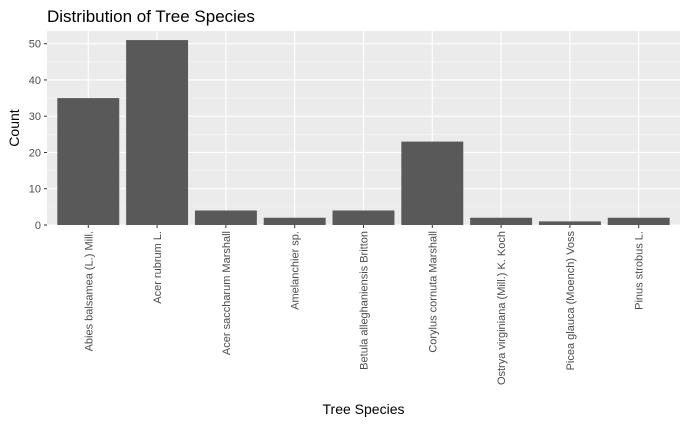 This screenshot has height=425, width=689. I want to click on y-tick-label: 40, so click(35, 81).